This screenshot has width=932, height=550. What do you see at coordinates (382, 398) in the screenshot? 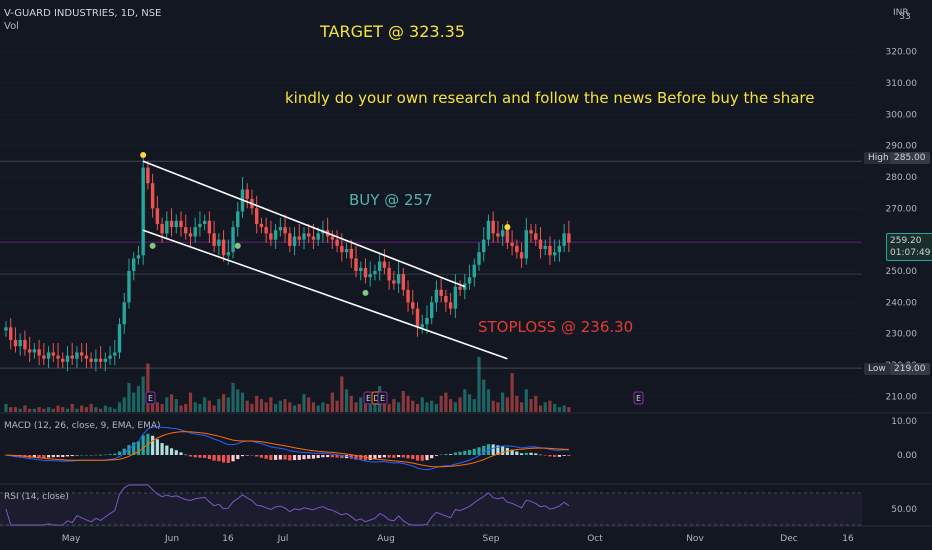
I see `event-marker` at bounding box center [382, 398].